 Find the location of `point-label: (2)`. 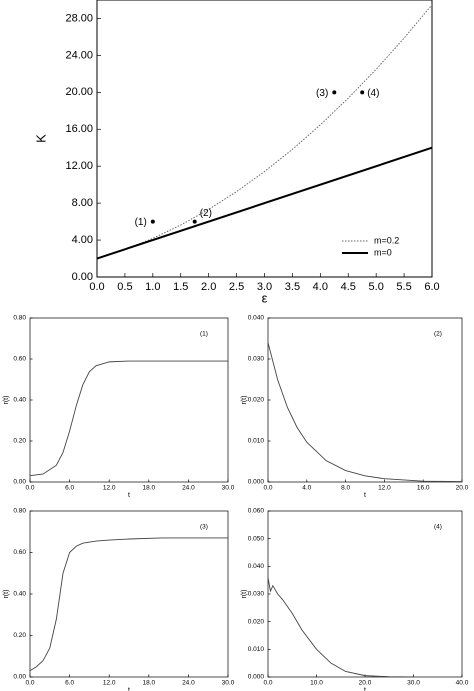

point-label: (2) is located at coordinates (206, 213).